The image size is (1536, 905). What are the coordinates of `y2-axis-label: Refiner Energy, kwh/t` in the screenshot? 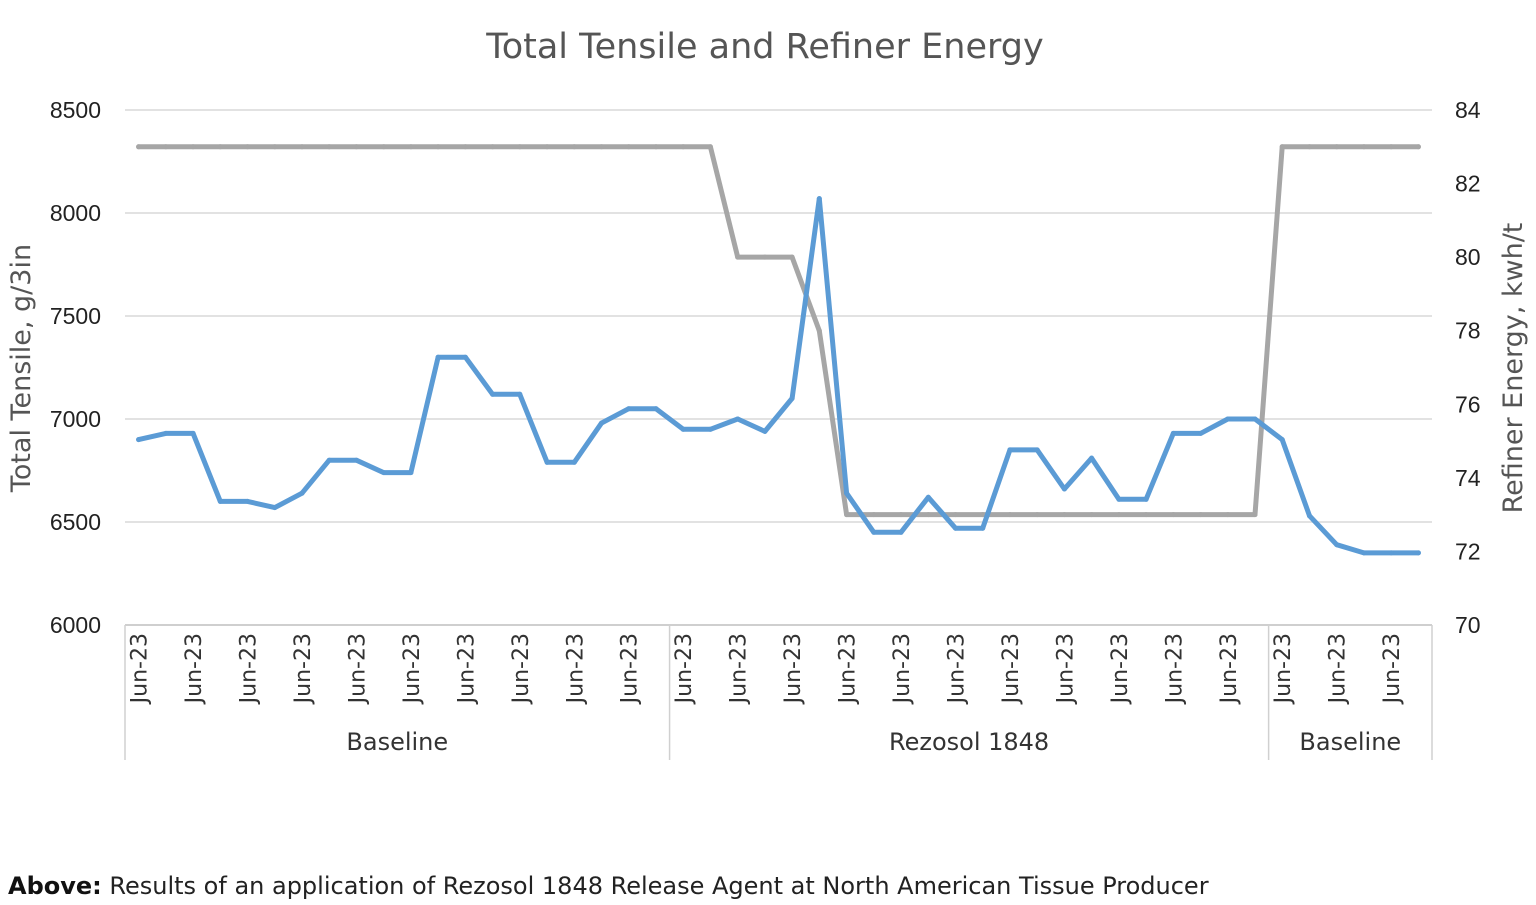 It's located at (1513, 368).